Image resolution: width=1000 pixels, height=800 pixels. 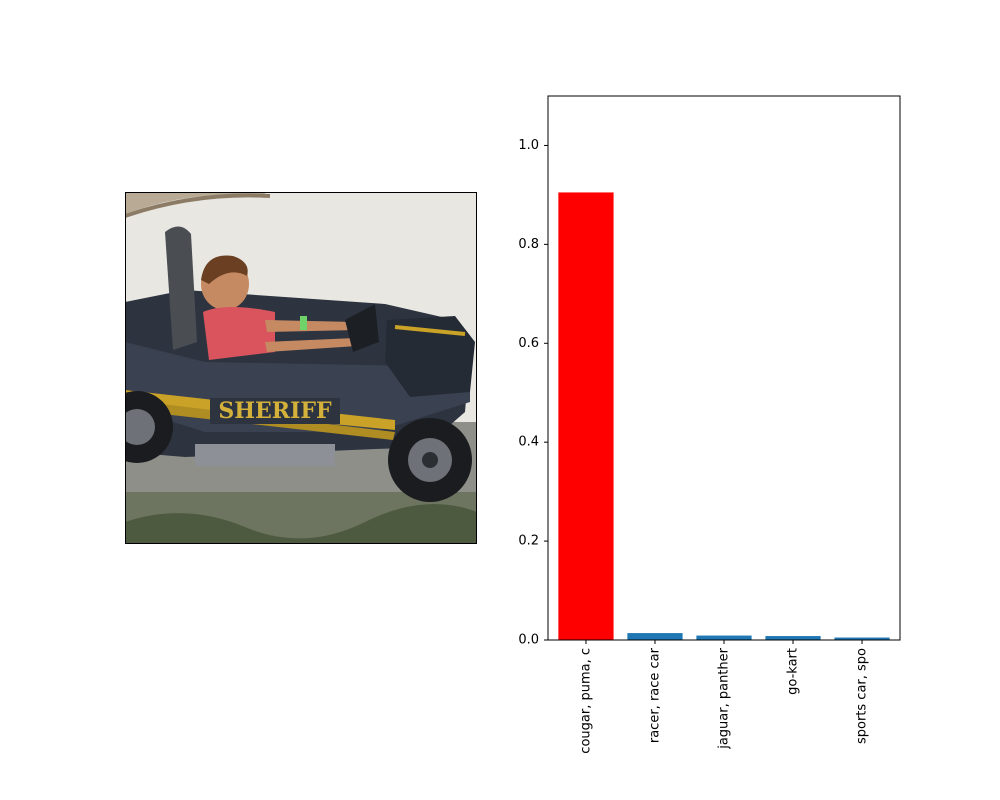 What do you see at coordinates (275, 411) in the screenshot?
I see `car-lettering: SHERIFF` at bounding box center [275, 411].